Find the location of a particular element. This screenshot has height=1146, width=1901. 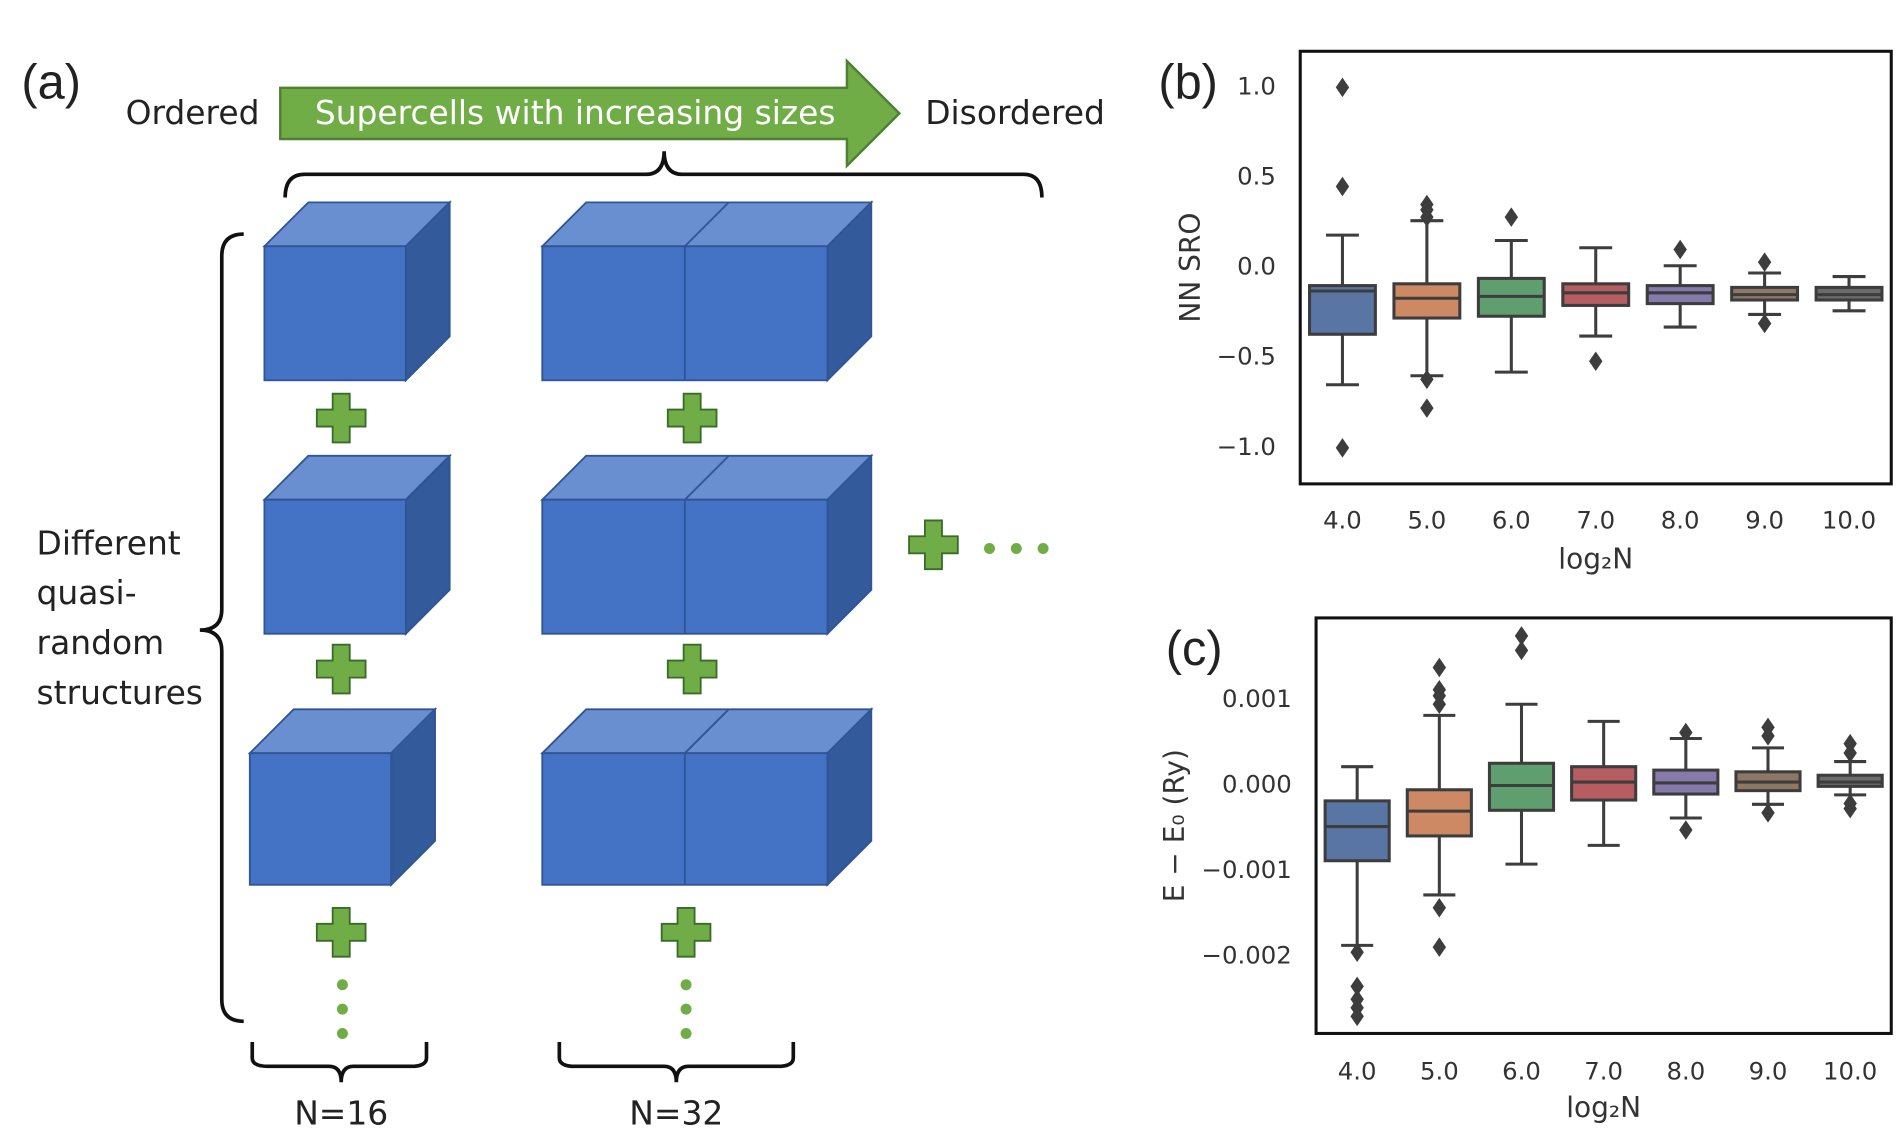

y-tick-label: 0.5 is located at coordinates (1256, 175).